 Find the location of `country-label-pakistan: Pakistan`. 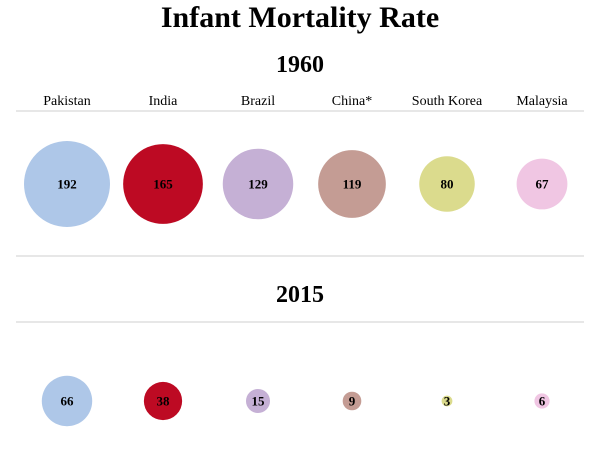

country-label-pakistan: Pakistan is located at coordinates (66, 101).